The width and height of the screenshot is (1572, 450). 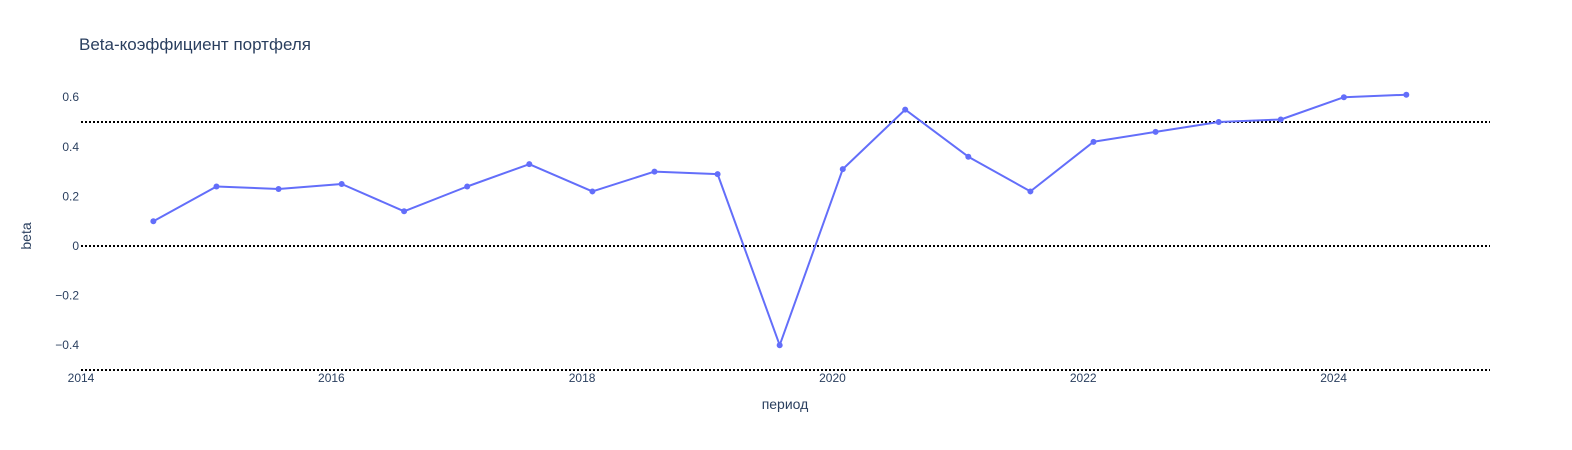 I want to click on y-axis-ticks: 0.6 0.4 0.2 0 −0.2 −0.4, so click(x=67, y=221).